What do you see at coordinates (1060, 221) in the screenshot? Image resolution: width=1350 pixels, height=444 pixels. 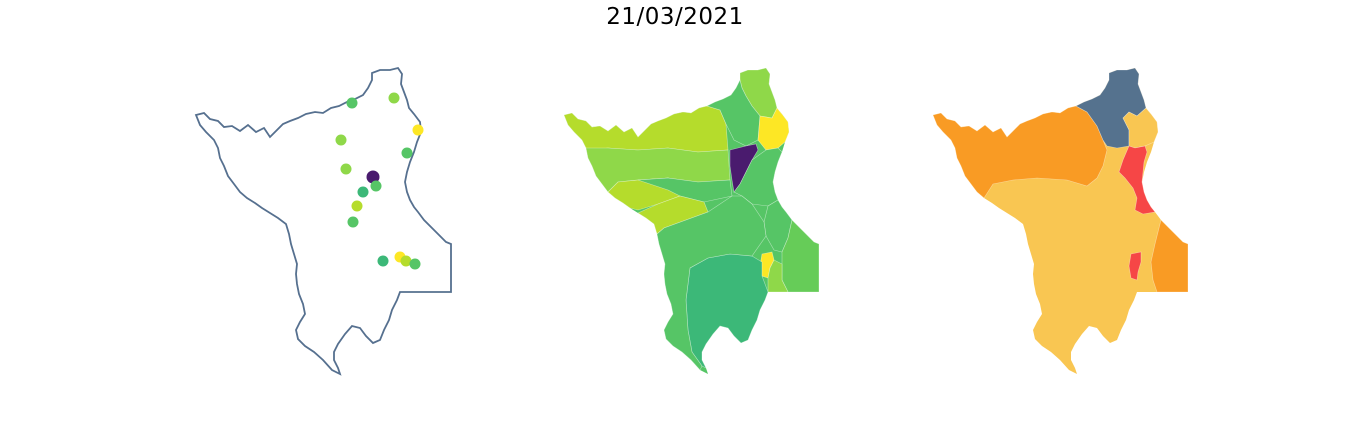 I see `risk-class-choropleth-map` at bounding box center [1060, 221].